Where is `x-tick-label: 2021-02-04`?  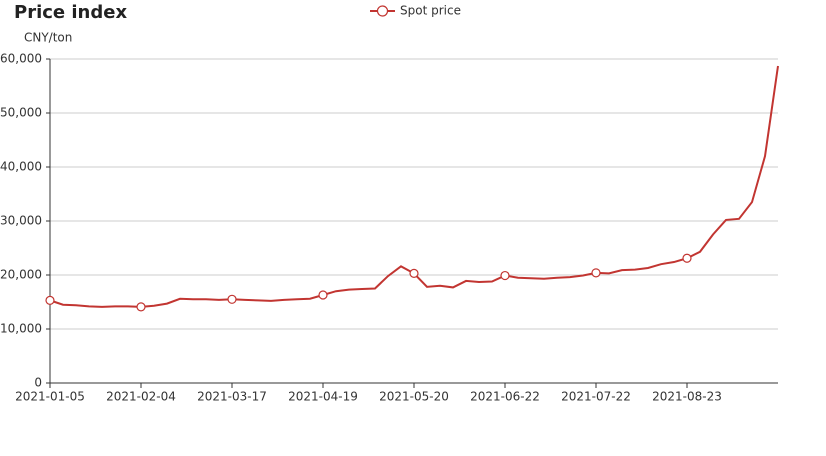
x-tick-label: 2021-02-04 is located at coordinates (141, 397).